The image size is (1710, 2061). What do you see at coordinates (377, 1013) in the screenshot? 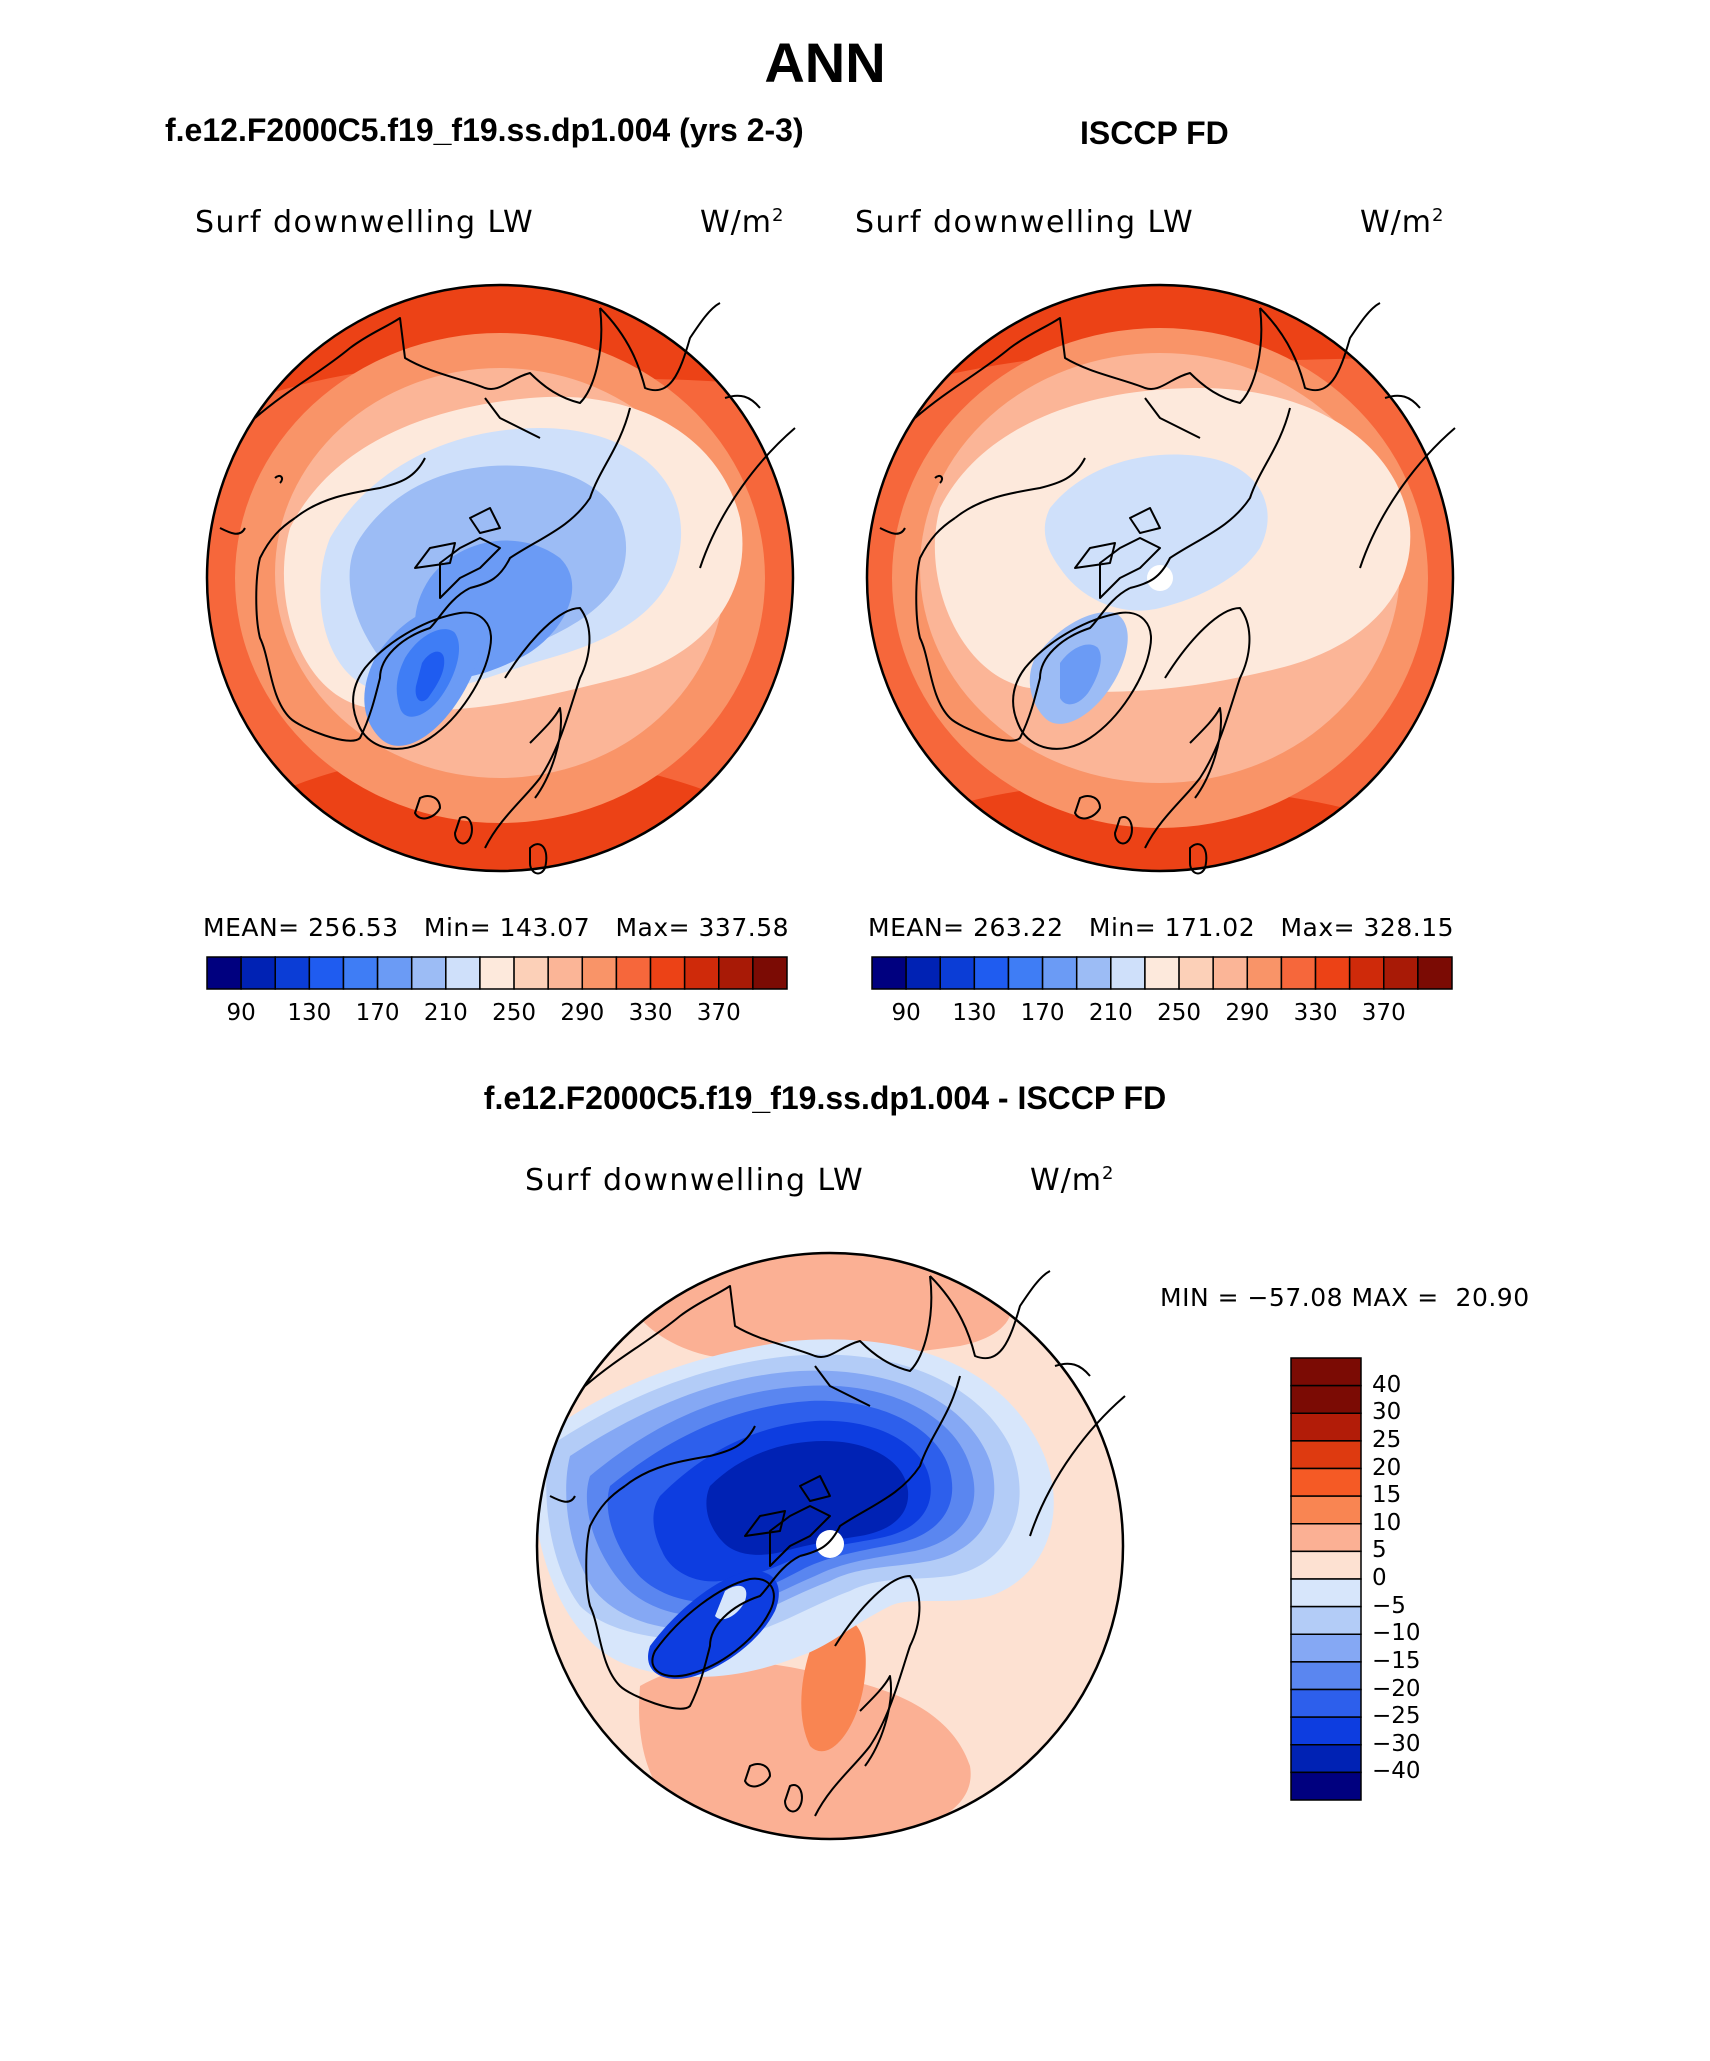
I see `model-colorbar-tick-label: 170` at bounding box center [377, 1013].